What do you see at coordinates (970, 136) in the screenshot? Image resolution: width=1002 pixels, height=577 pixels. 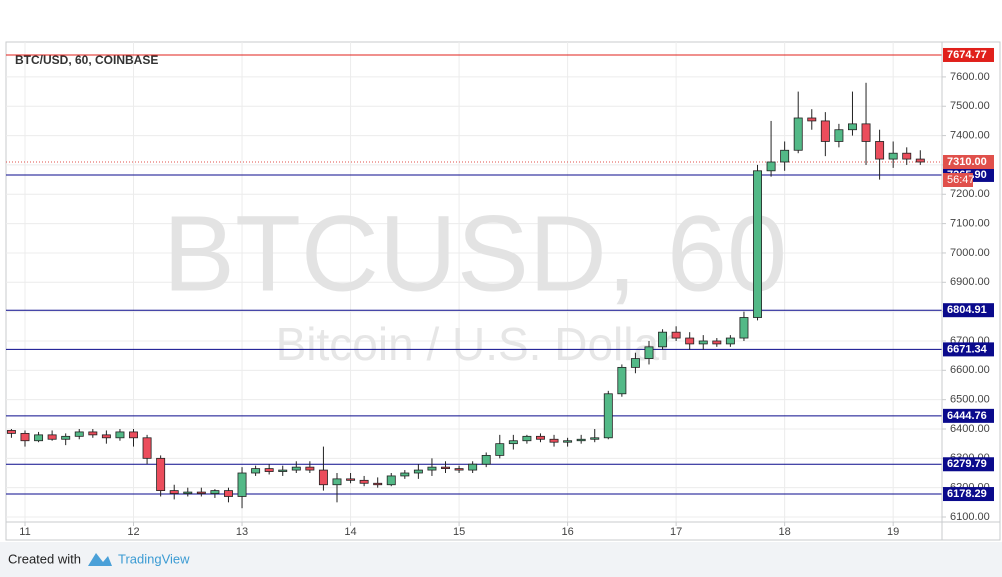 I see `y-tick-label: 7400.00` at bounding box center [970, 136].